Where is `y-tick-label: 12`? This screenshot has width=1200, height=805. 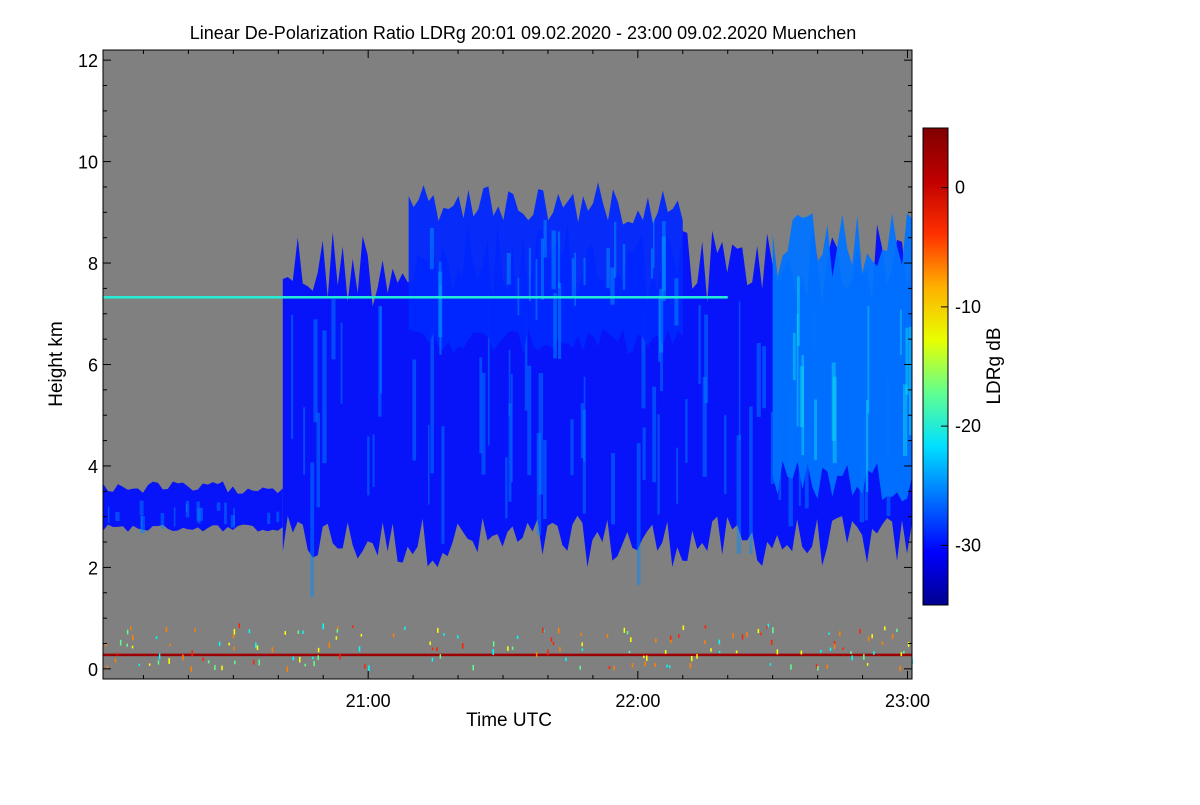 y-tick-label: 12 is located at coordinates (88, 61).